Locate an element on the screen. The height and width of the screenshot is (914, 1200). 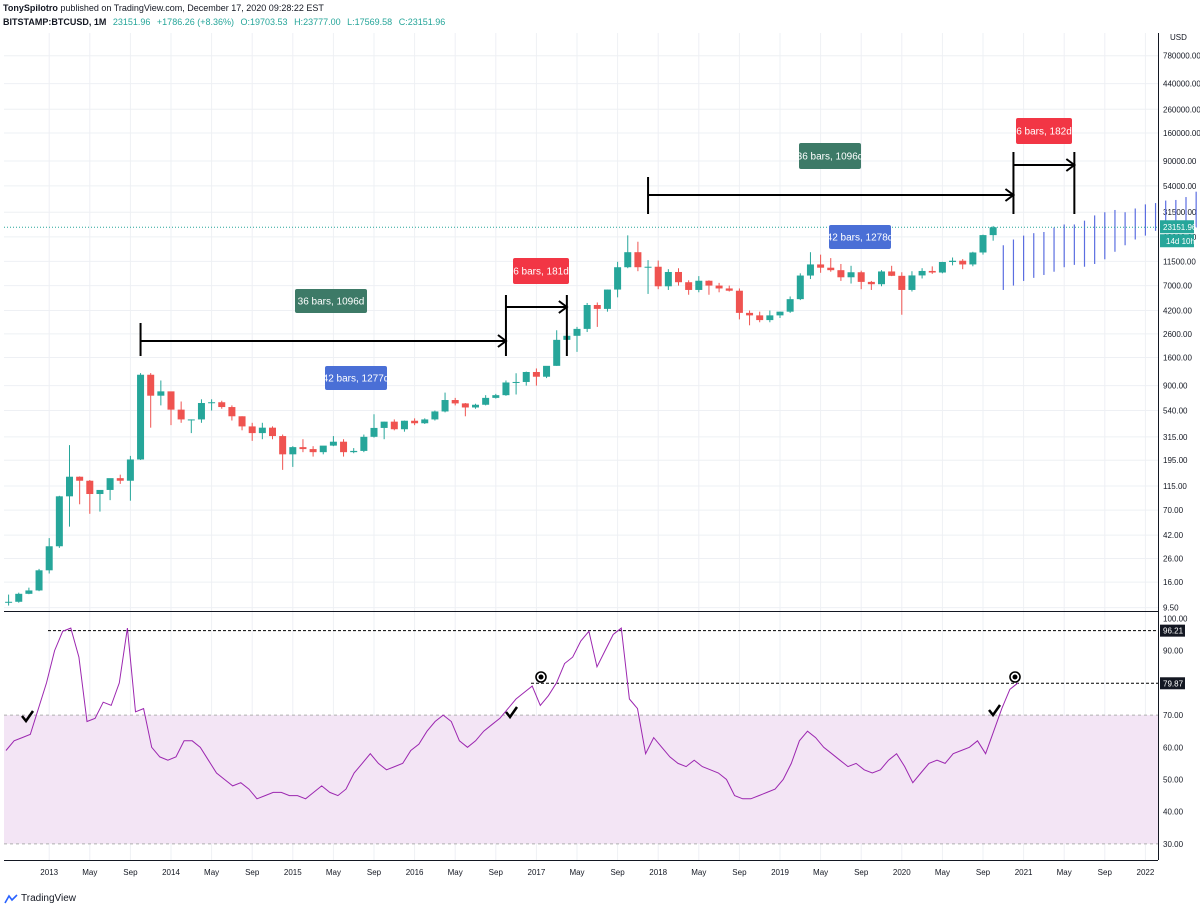
countdown-tag-bg is located at coordinates (1177, 241).